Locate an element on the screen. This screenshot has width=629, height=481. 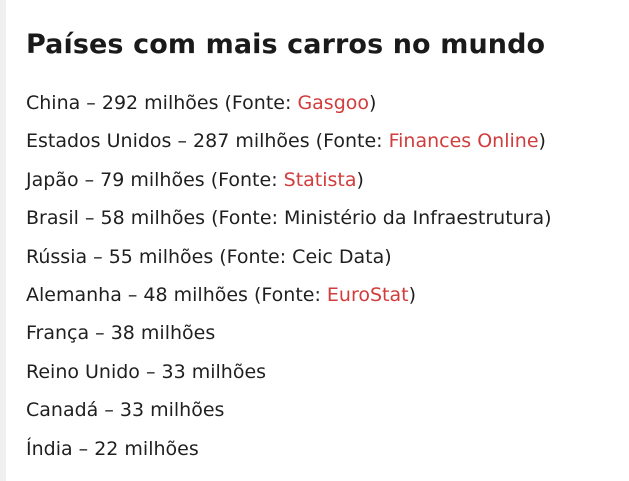
item-text: Japão – 79 milhões (Fonte: is located at coordinates (155, 179).